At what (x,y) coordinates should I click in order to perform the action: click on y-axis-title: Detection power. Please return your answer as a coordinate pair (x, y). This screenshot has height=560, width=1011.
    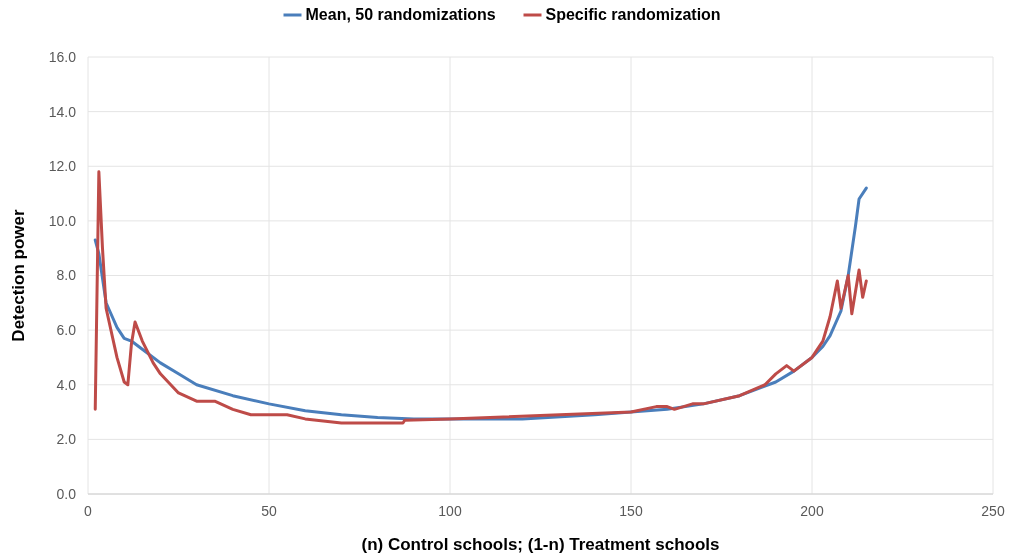
    Looking at the image, I should click on (18, 275).